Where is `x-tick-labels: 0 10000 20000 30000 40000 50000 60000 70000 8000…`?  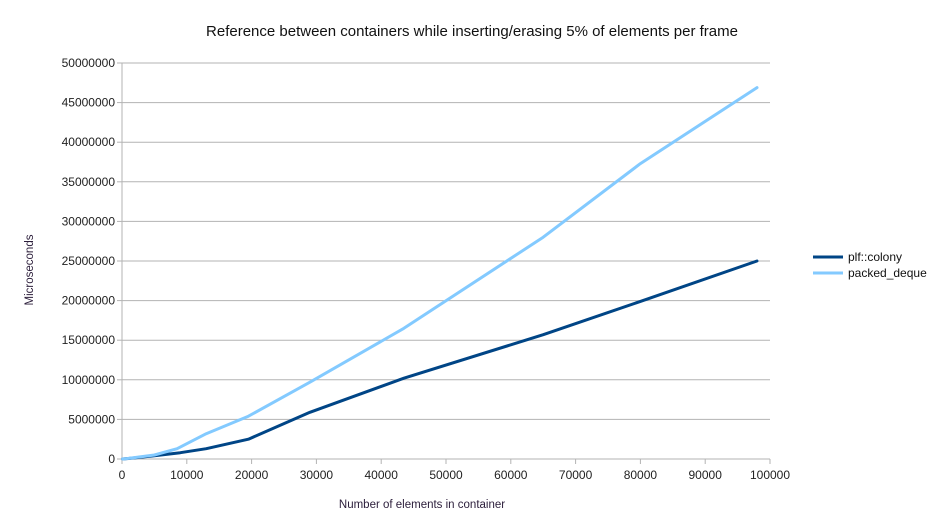
x-tick-labels: 0 10000 20000 30000 40000 50000 60000 70000 8000… is located at coordinates (455, 475).